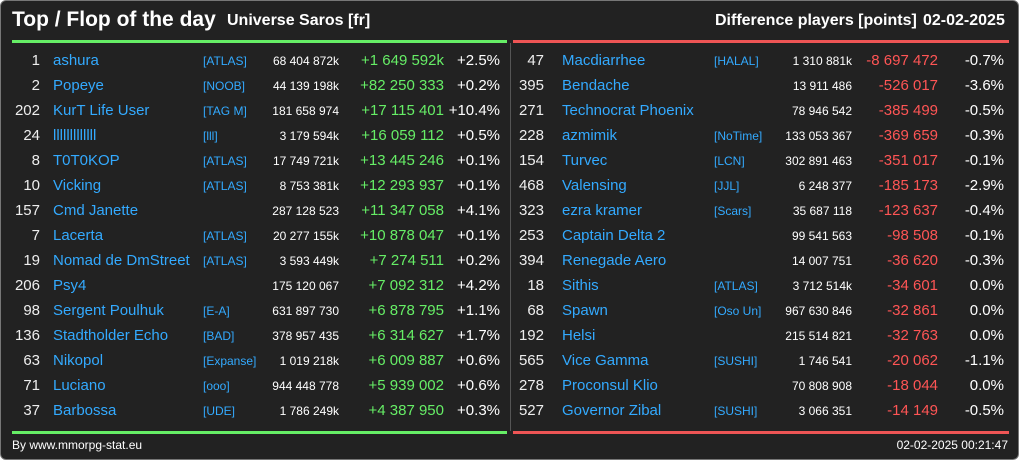 The height and width of the screenshot is (460, 1019). I want to click on alliance-tag-link: [NoTime], so click(738, 136).